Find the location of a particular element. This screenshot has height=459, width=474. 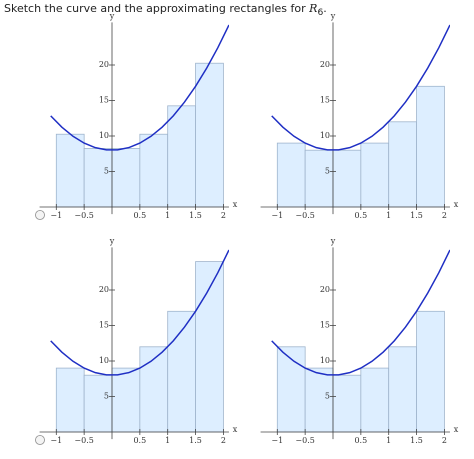

punct: . is located at coordinates (325, 8).